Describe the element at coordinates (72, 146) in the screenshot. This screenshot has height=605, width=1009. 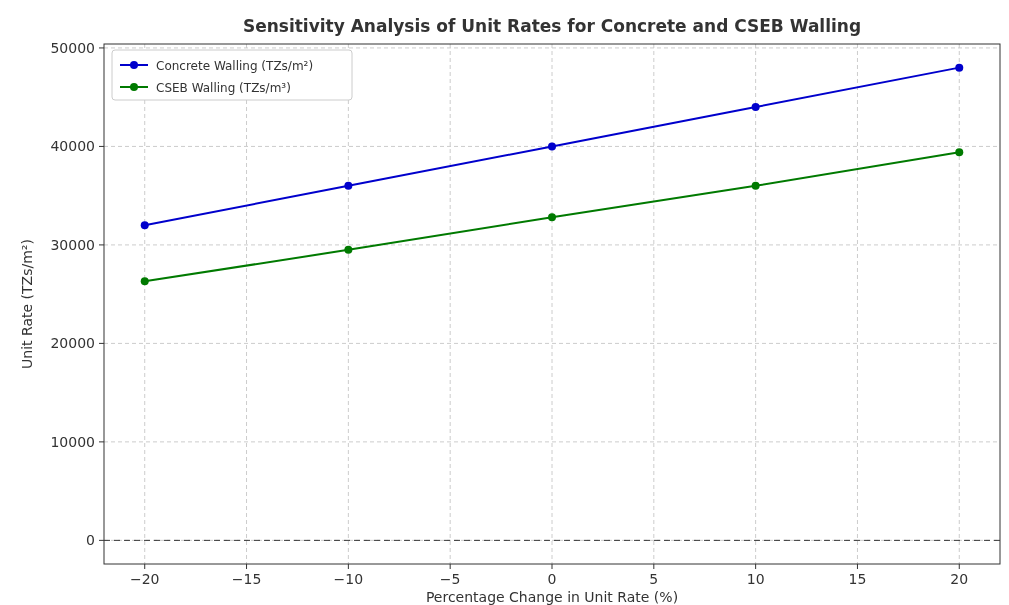
I see `y-tick-label: 40000` at that location.